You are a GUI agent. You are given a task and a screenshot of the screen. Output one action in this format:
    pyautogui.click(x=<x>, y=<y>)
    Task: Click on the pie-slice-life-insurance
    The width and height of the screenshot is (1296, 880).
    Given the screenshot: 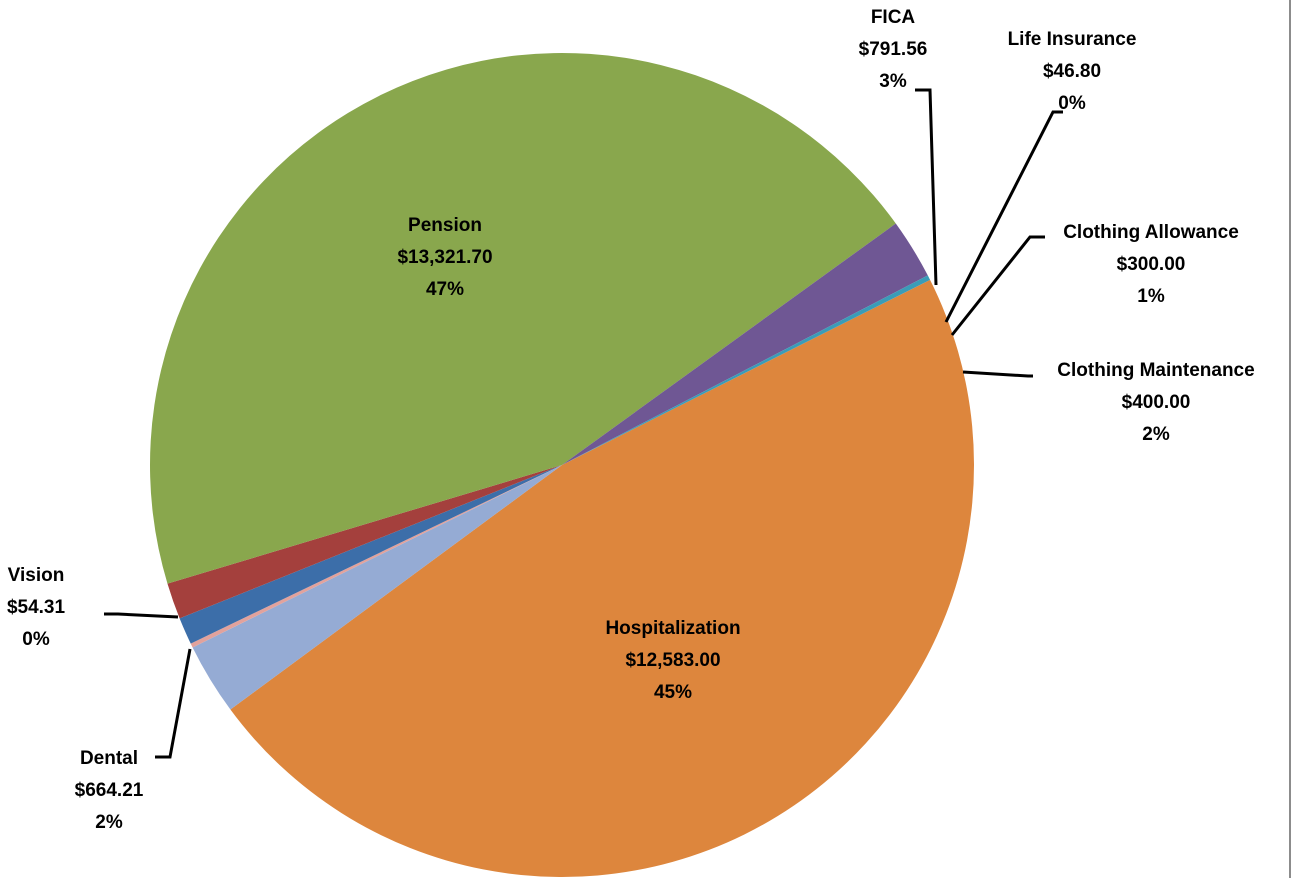 What is the action you would take?
    pyautogui.click(x=376, y=556)
    